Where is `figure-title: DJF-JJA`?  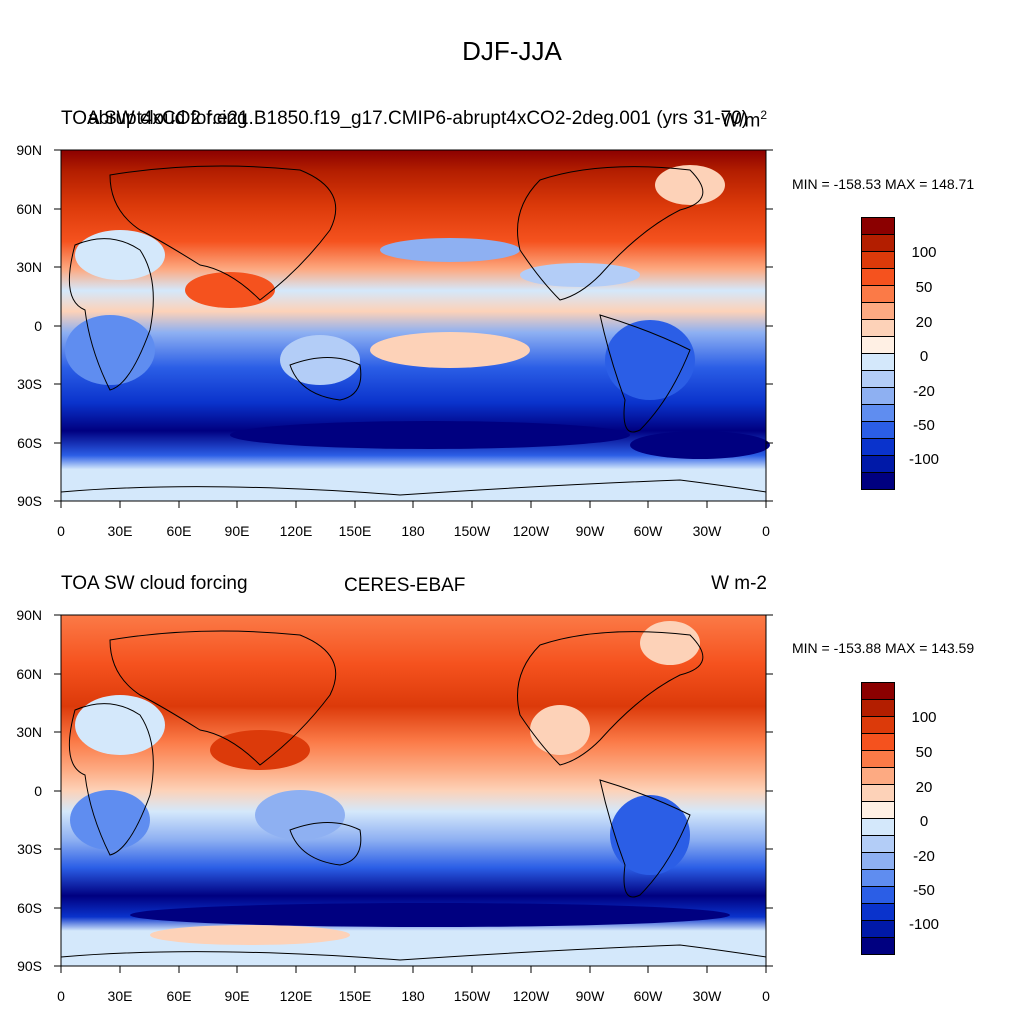 figure-title: DJF-JJA is located at coordinates (512, 51).